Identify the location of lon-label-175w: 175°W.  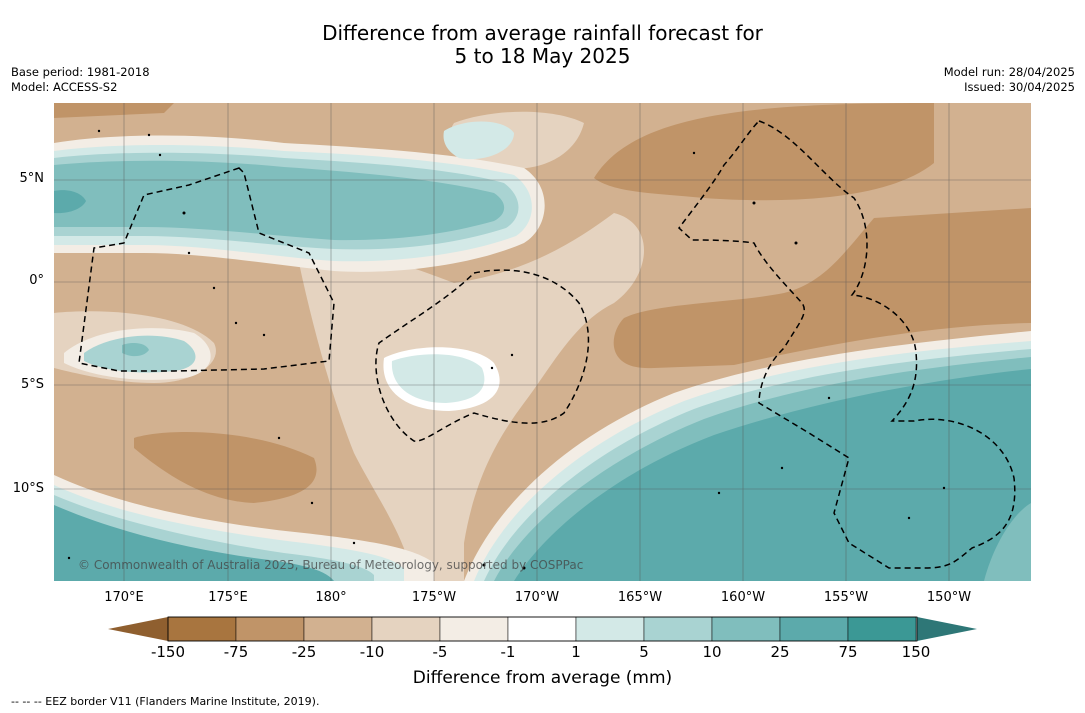
(434, 597).